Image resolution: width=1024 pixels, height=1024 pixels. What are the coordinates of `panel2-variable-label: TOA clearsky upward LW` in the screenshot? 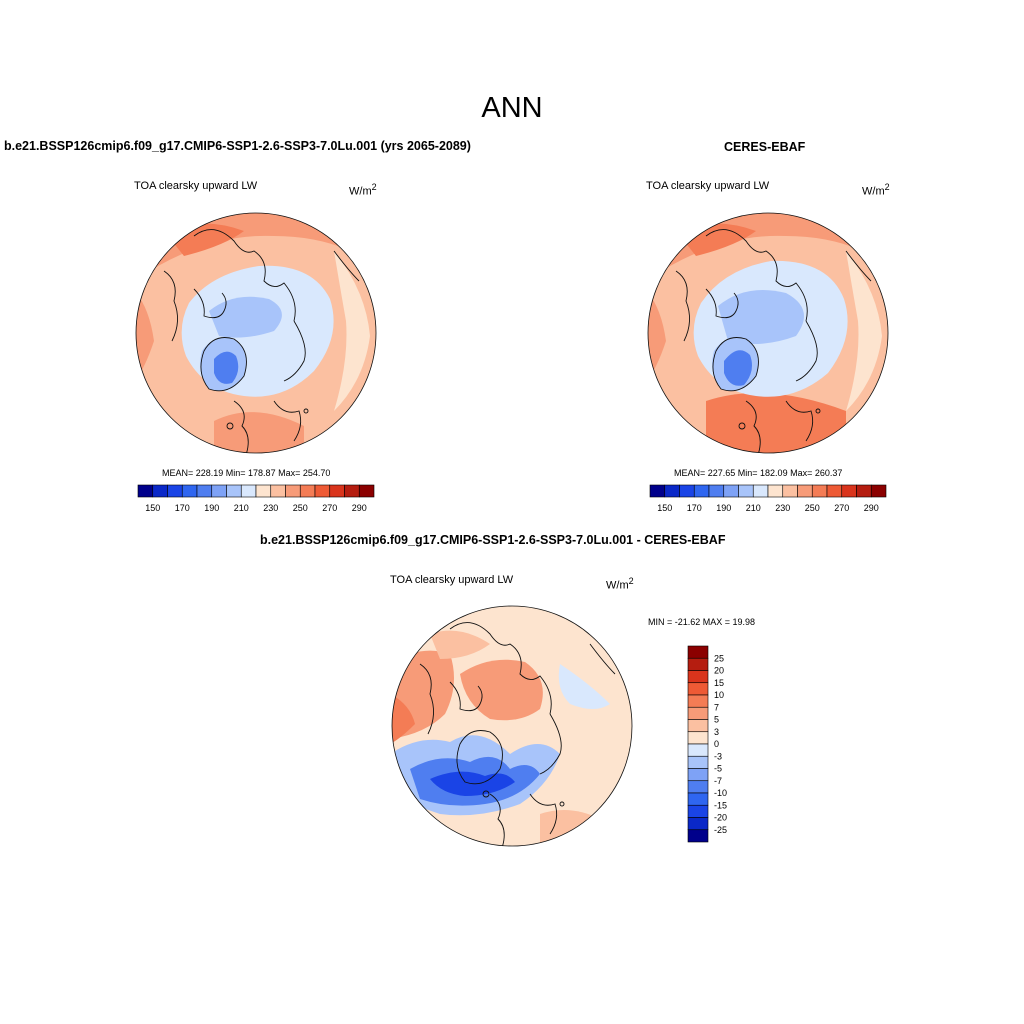 It's located at (708, 186).